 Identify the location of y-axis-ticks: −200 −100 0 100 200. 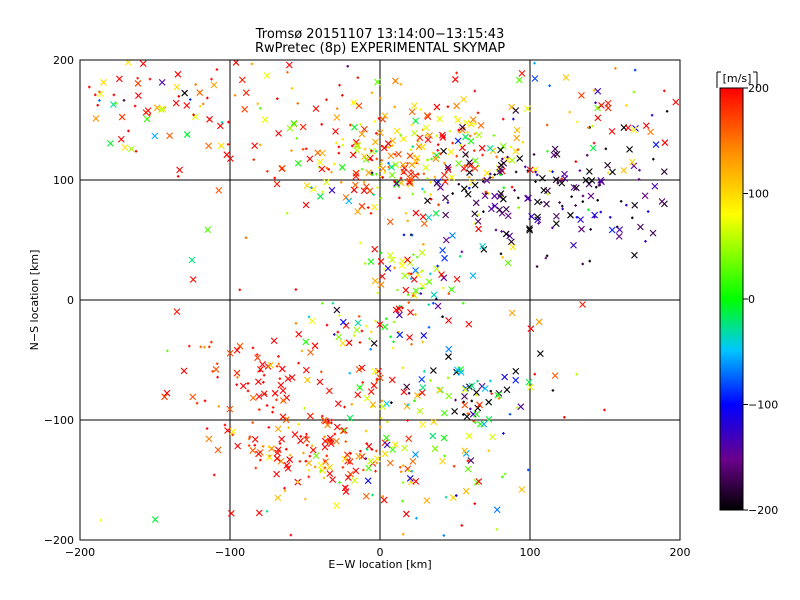
(59, 300).